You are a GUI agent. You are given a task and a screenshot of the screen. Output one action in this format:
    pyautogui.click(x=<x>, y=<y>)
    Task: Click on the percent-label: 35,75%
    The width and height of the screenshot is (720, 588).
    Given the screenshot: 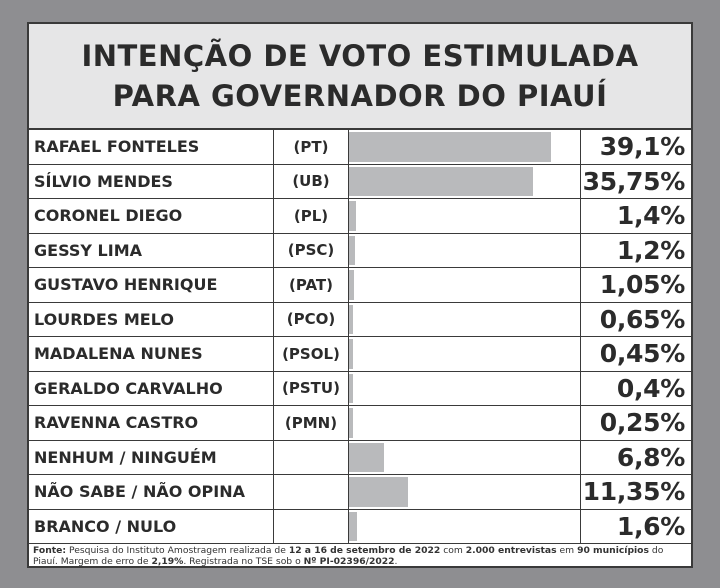 What is the action you would take?
    pyautogui.click(x=634, y=181)
    